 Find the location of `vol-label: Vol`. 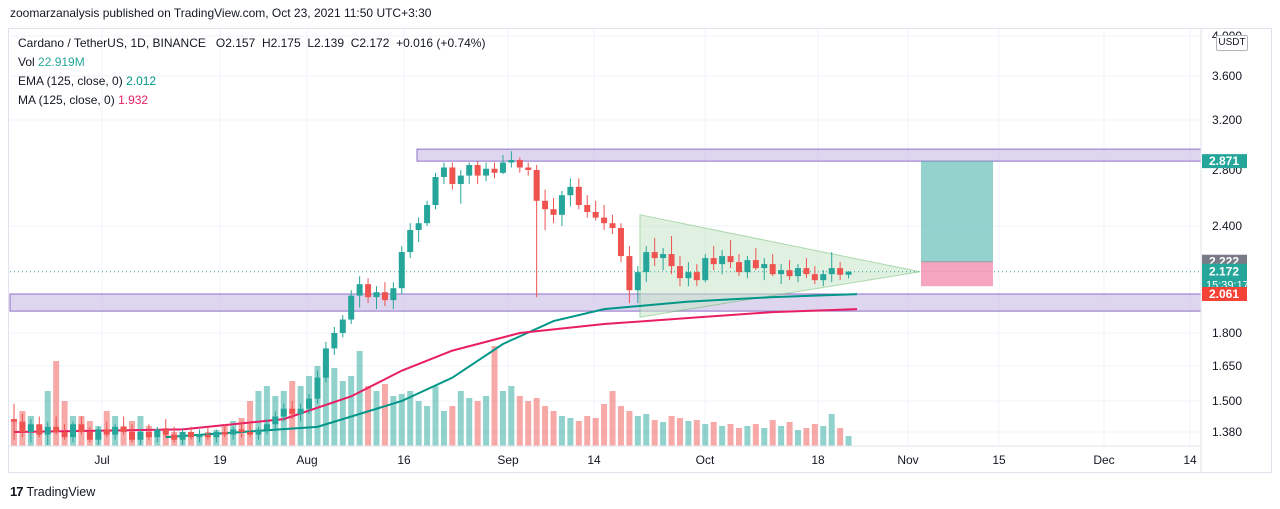

vol-label: Vol is located at coordinates (26, 62).